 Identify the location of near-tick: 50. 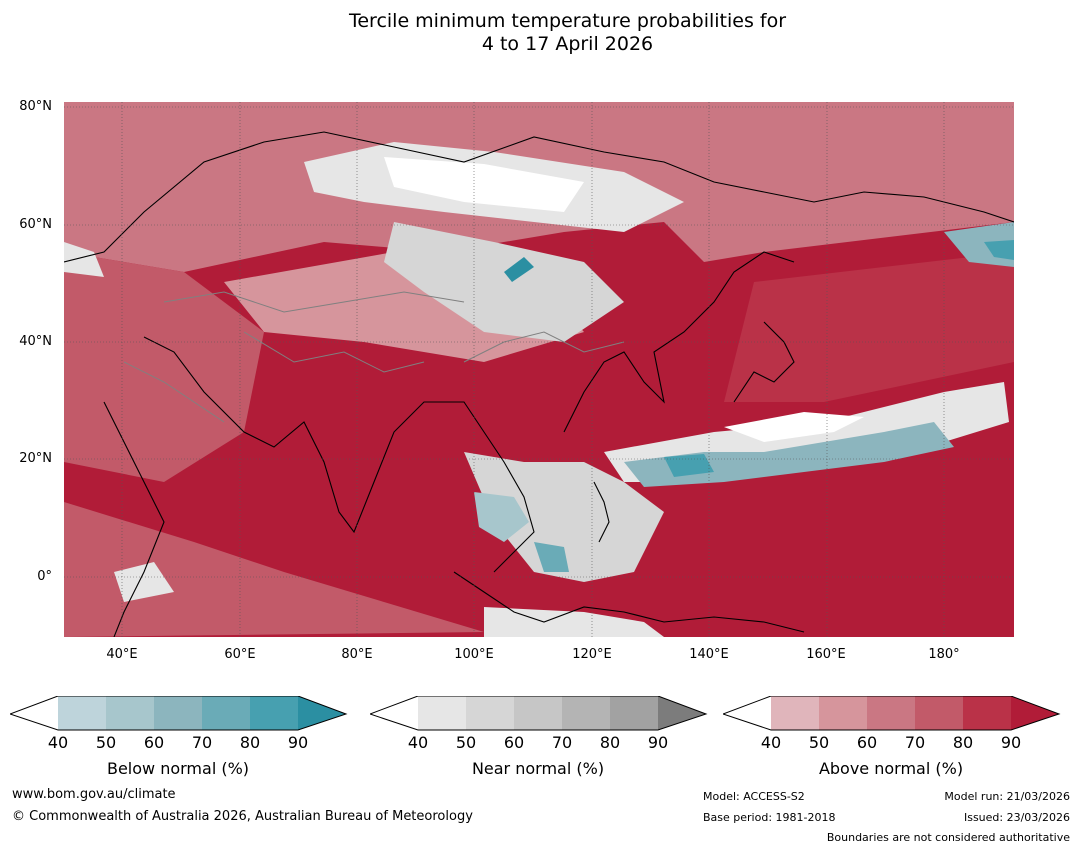
(466, 742).